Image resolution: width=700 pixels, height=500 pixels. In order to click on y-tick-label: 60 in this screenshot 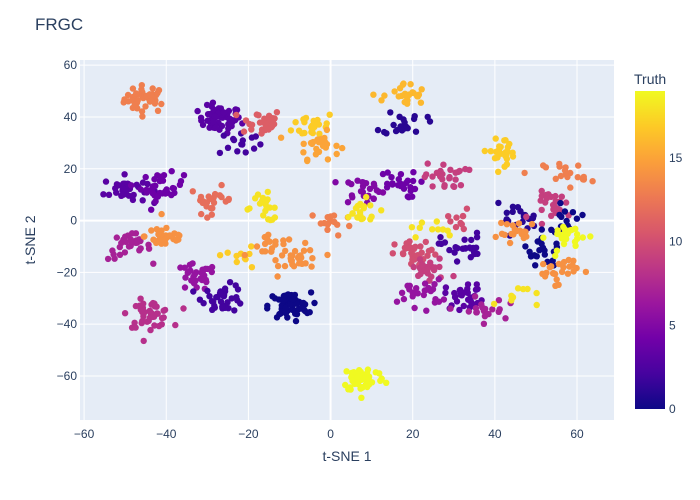, I will do `click(71, 65)`.